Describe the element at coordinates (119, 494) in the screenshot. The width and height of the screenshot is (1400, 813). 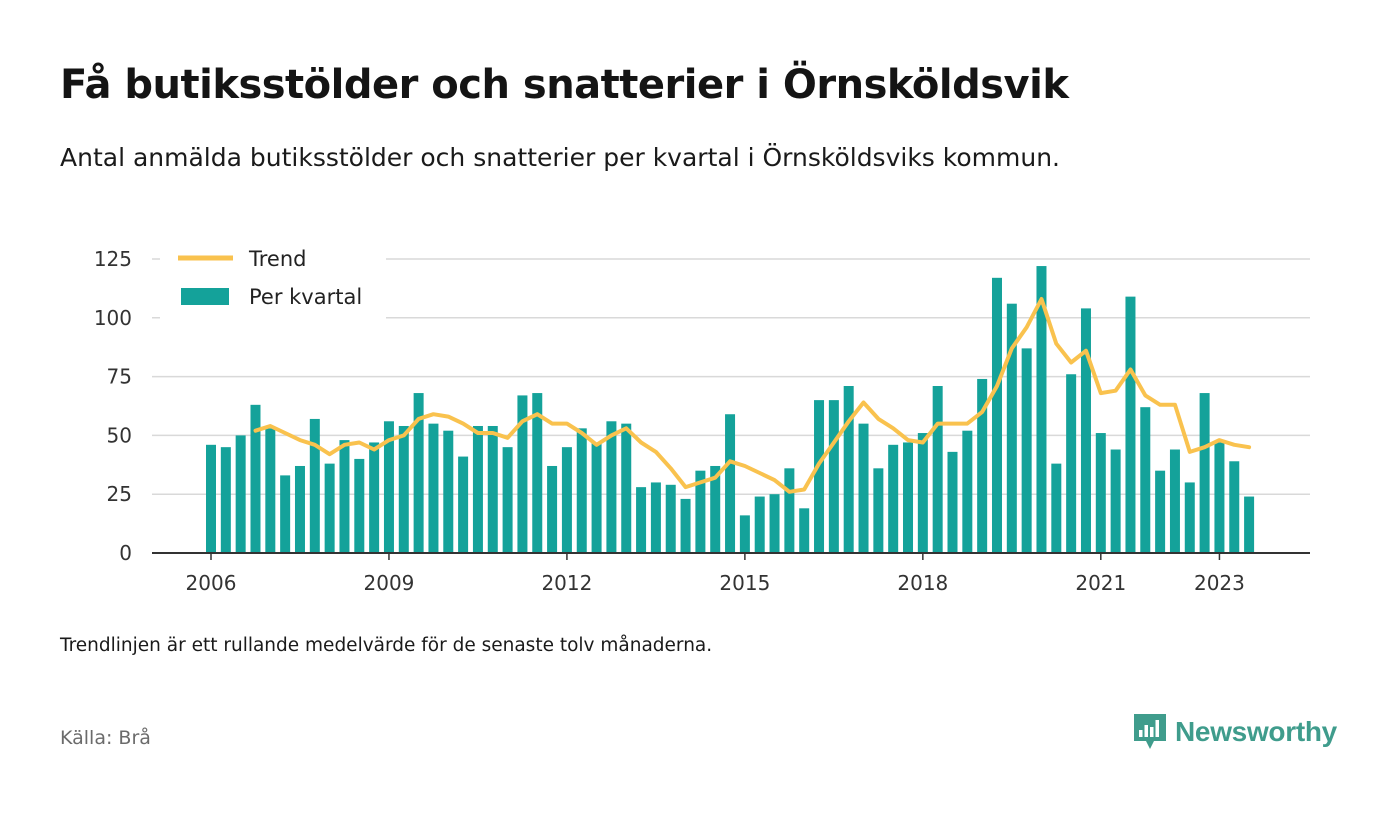
I see `y-tick-label: 25` at that location.